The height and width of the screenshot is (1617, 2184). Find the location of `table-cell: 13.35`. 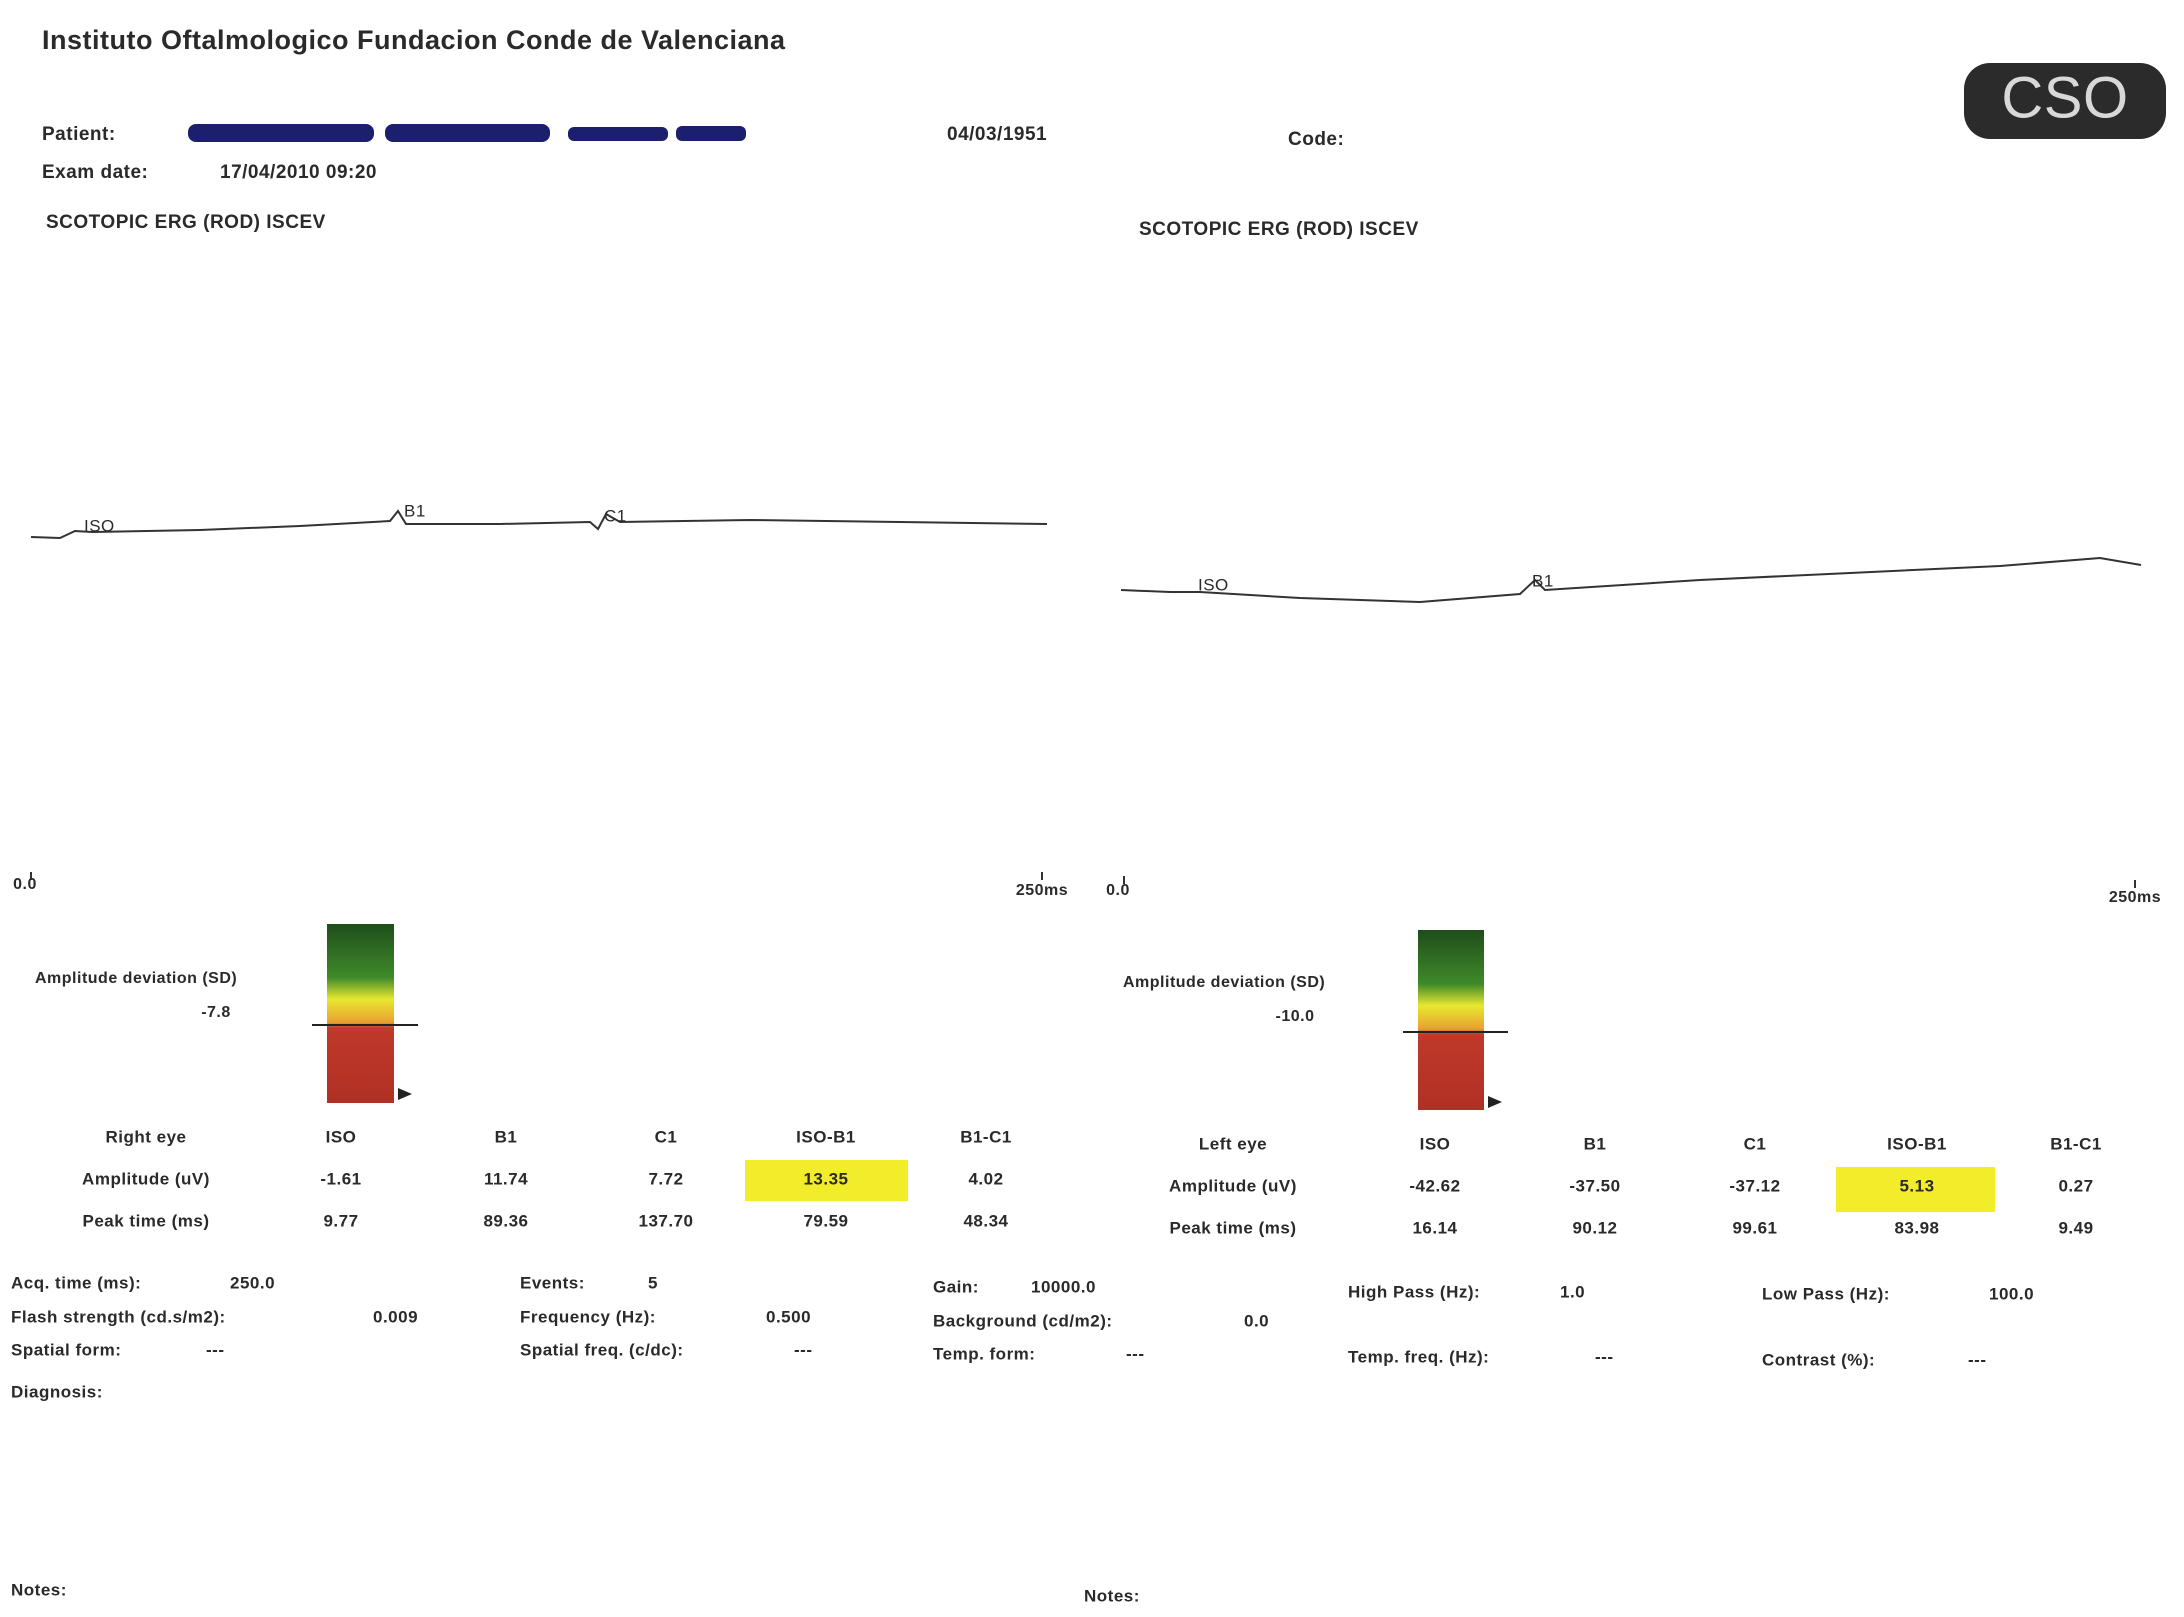

table-cell: 13.35 is located at coordinates (825, 1178).